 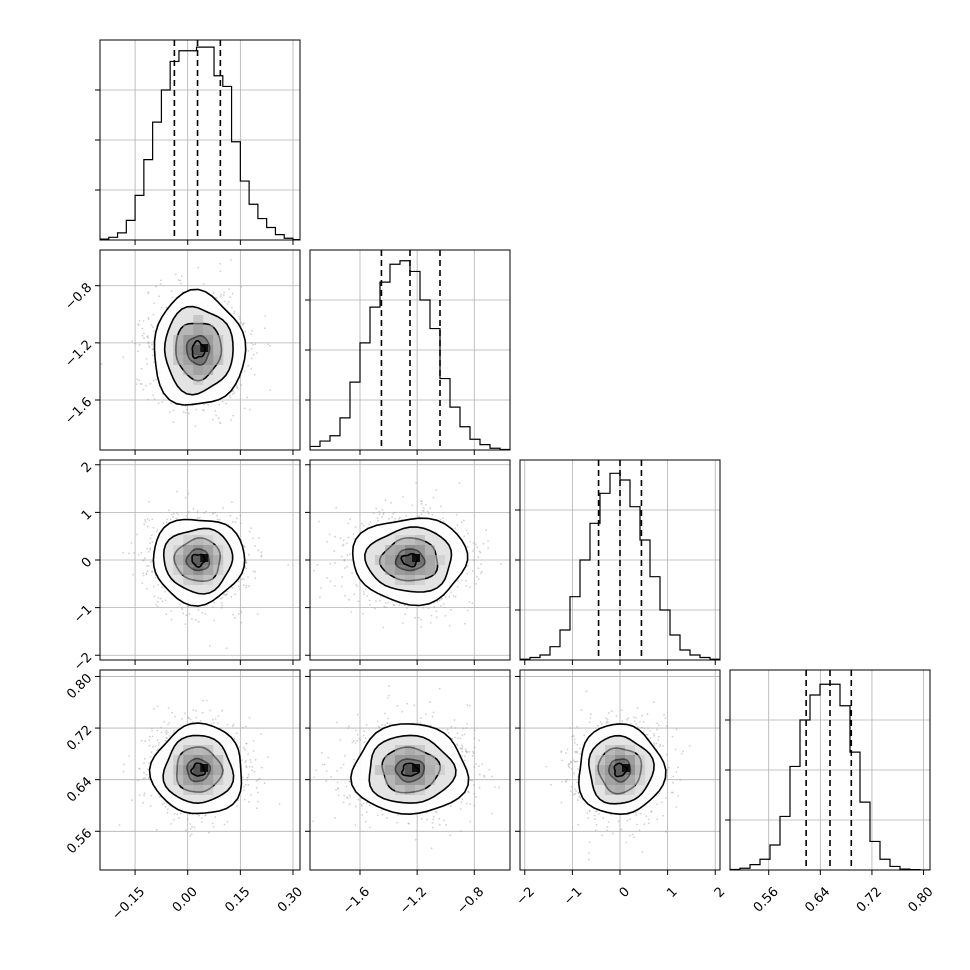 I want to click on scatter-panel-r3c0-peak, so click(x=204, y=768).